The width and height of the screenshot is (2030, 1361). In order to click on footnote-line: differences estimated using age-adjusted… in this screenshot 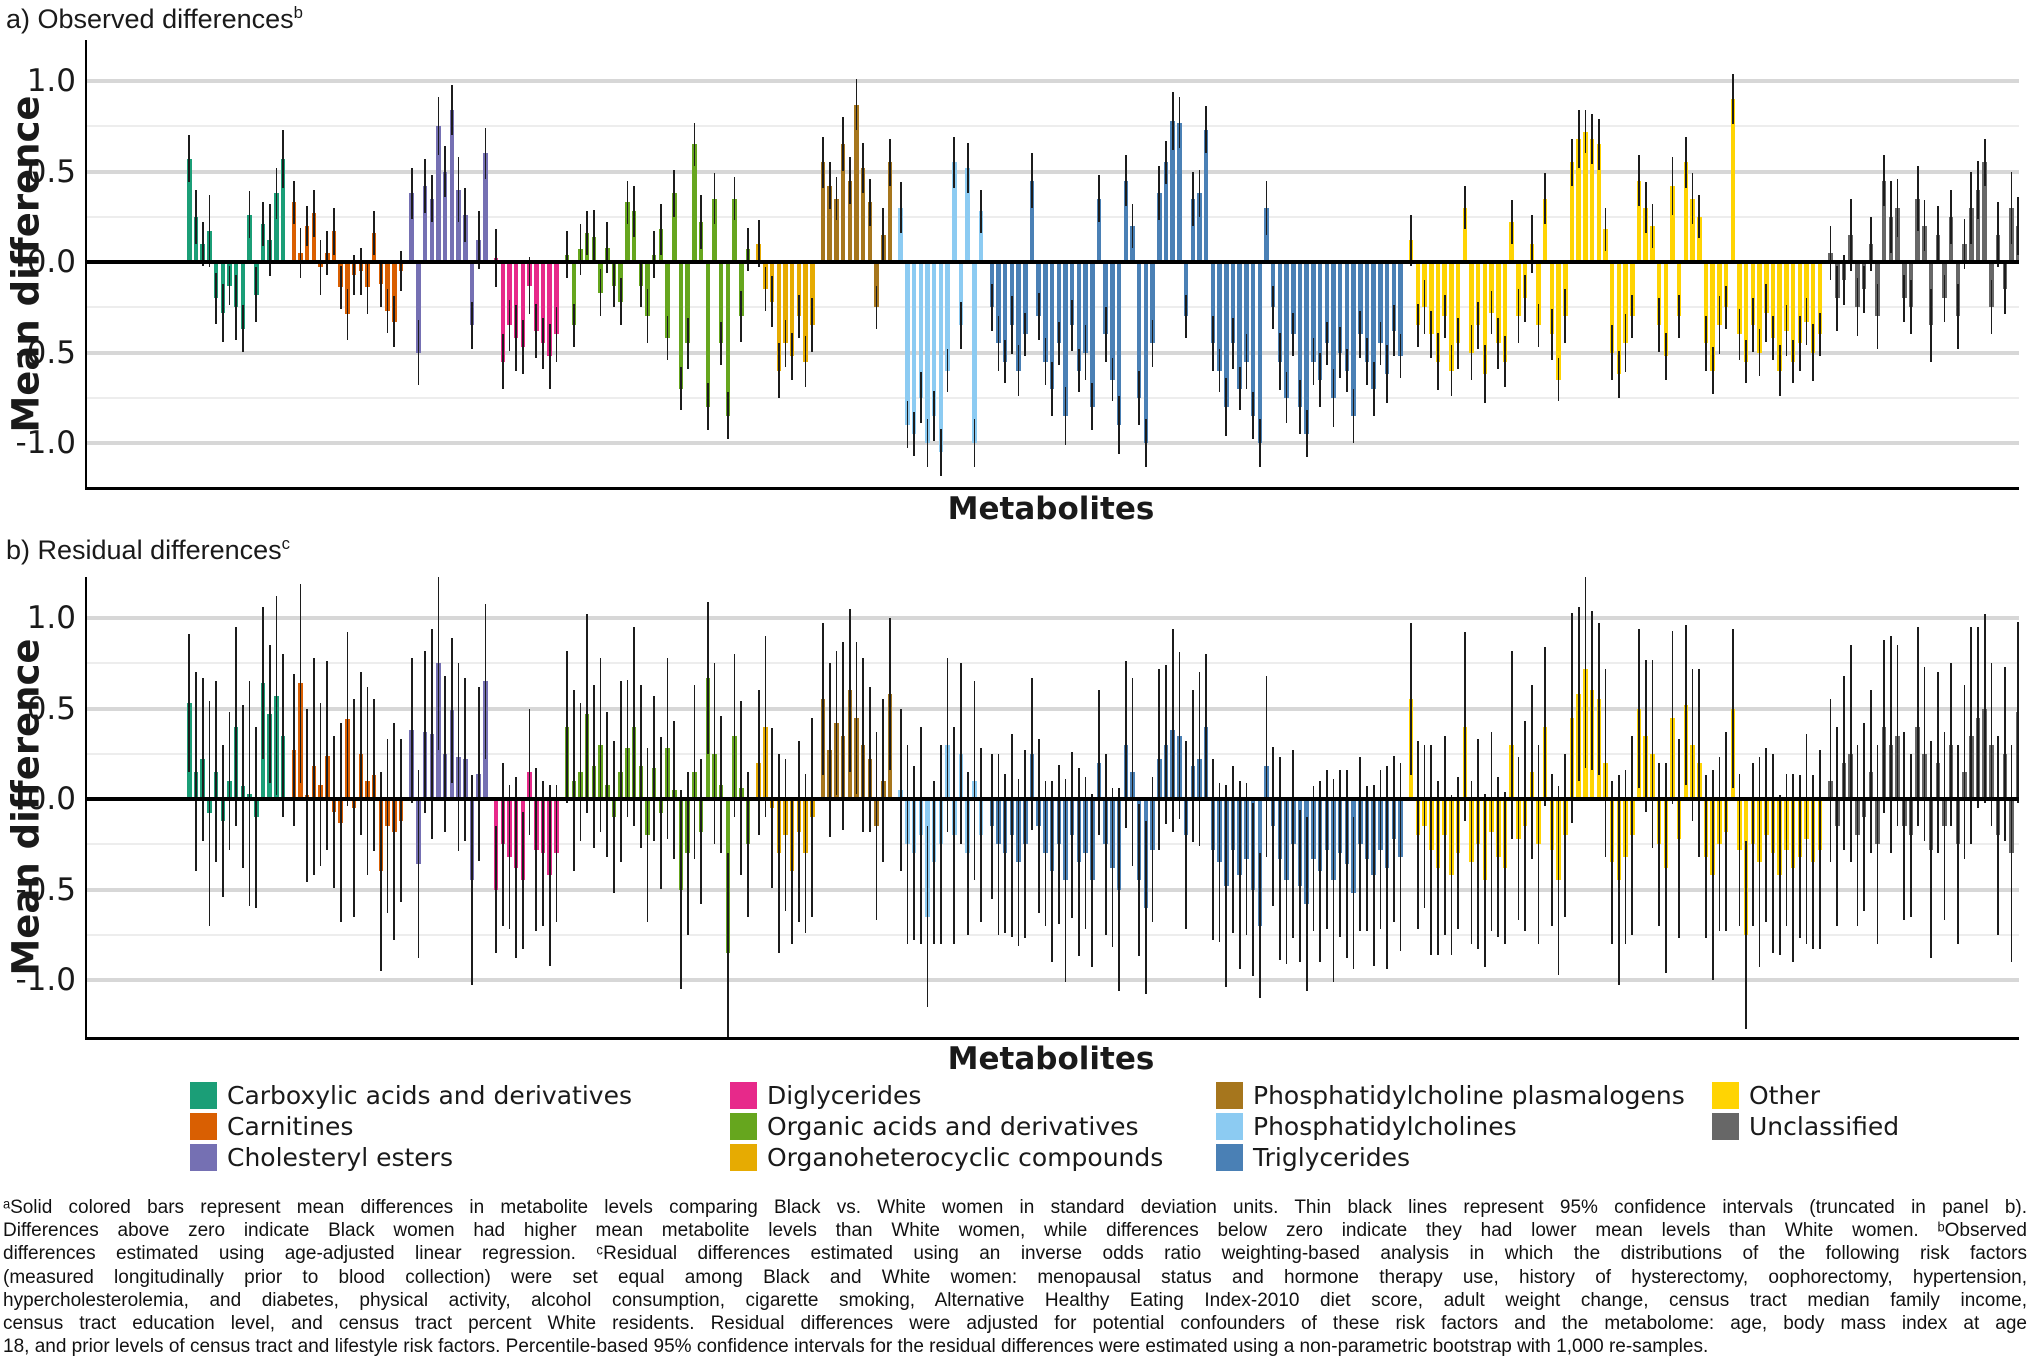, I will do `click(1015, 1254)`.